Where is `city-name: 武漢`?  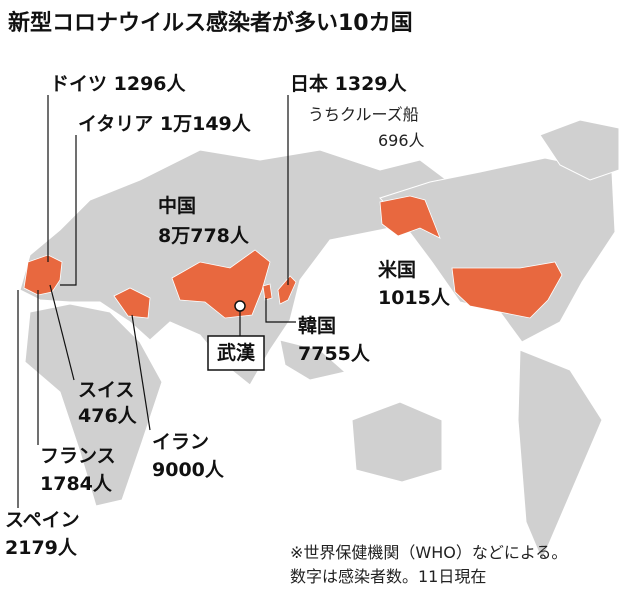
city-name: 武漢 is located at coordinates (236, 352).